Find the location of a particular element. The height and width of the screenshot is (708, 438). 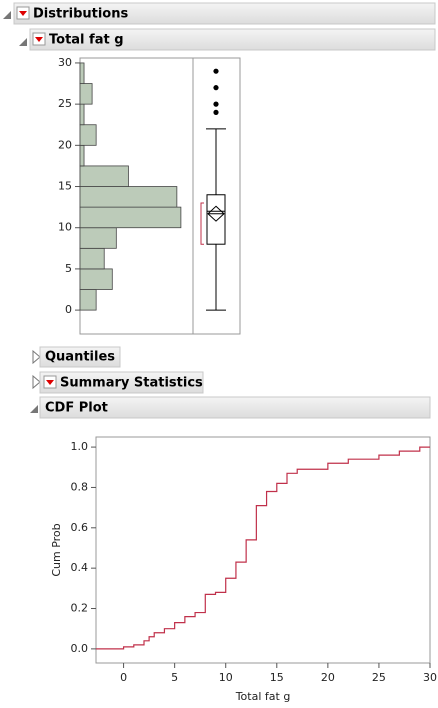

y-tick-label: 25 is located at coordinates (65, 103).